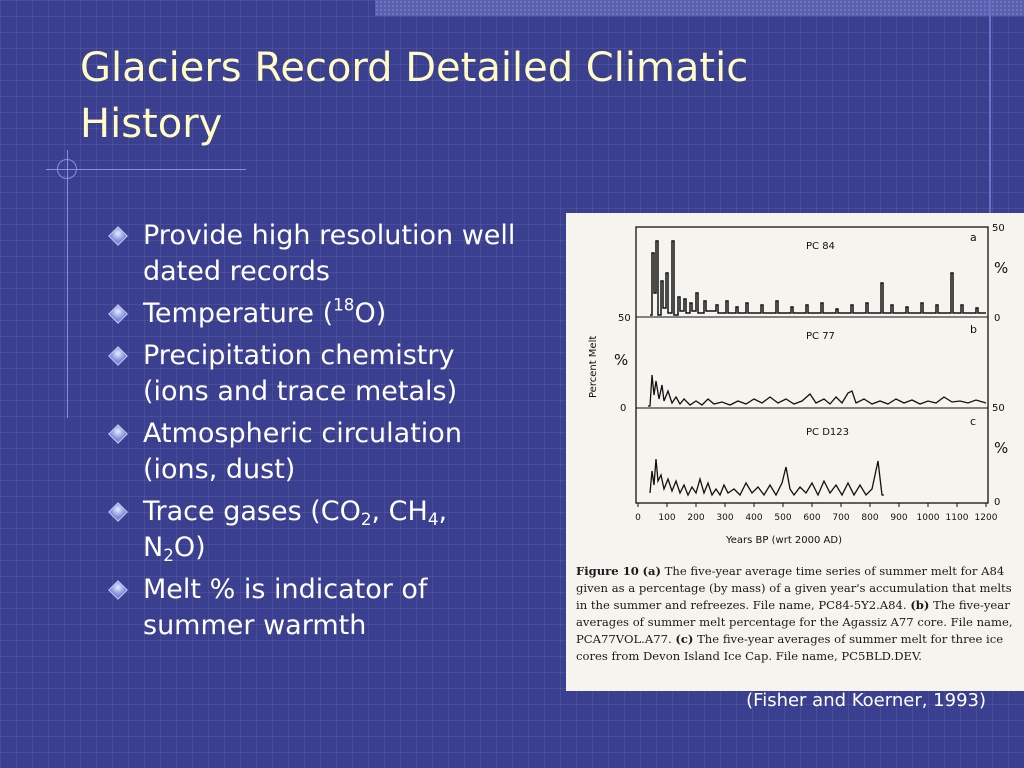  What do you see at coordinates (684, 639) in the screenshot?
I see `caption-part-c: (c)` at bounding box center [684, 639].